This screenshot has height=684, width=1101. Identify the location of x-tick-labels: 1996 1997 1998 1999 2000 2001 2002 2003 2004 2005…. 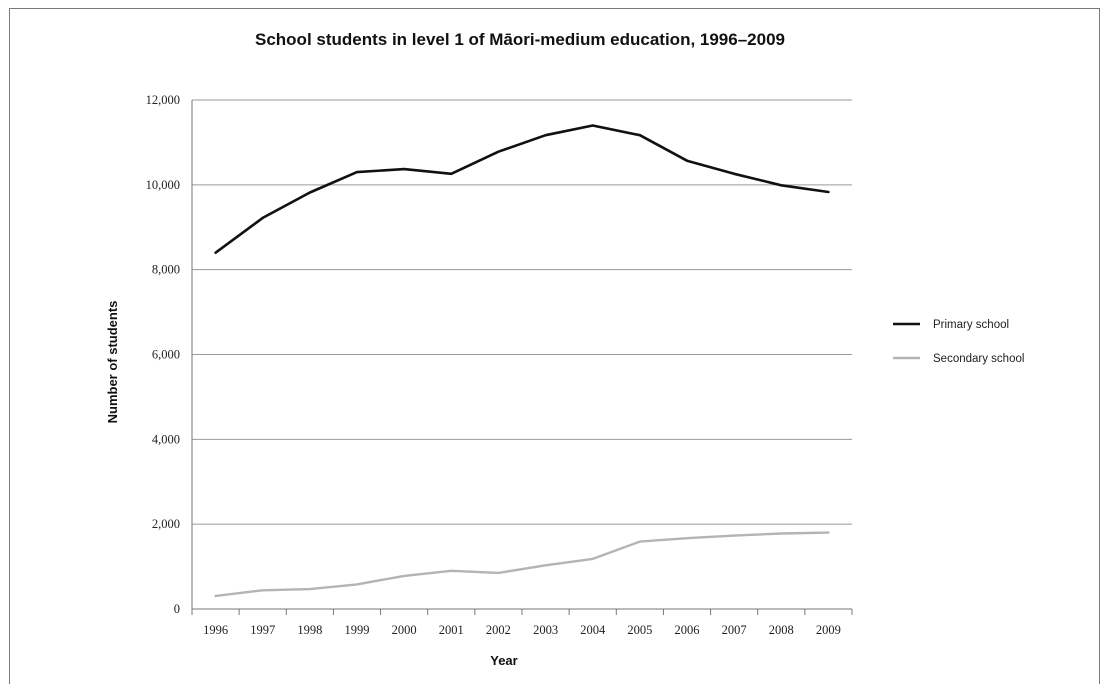
(522, 630).